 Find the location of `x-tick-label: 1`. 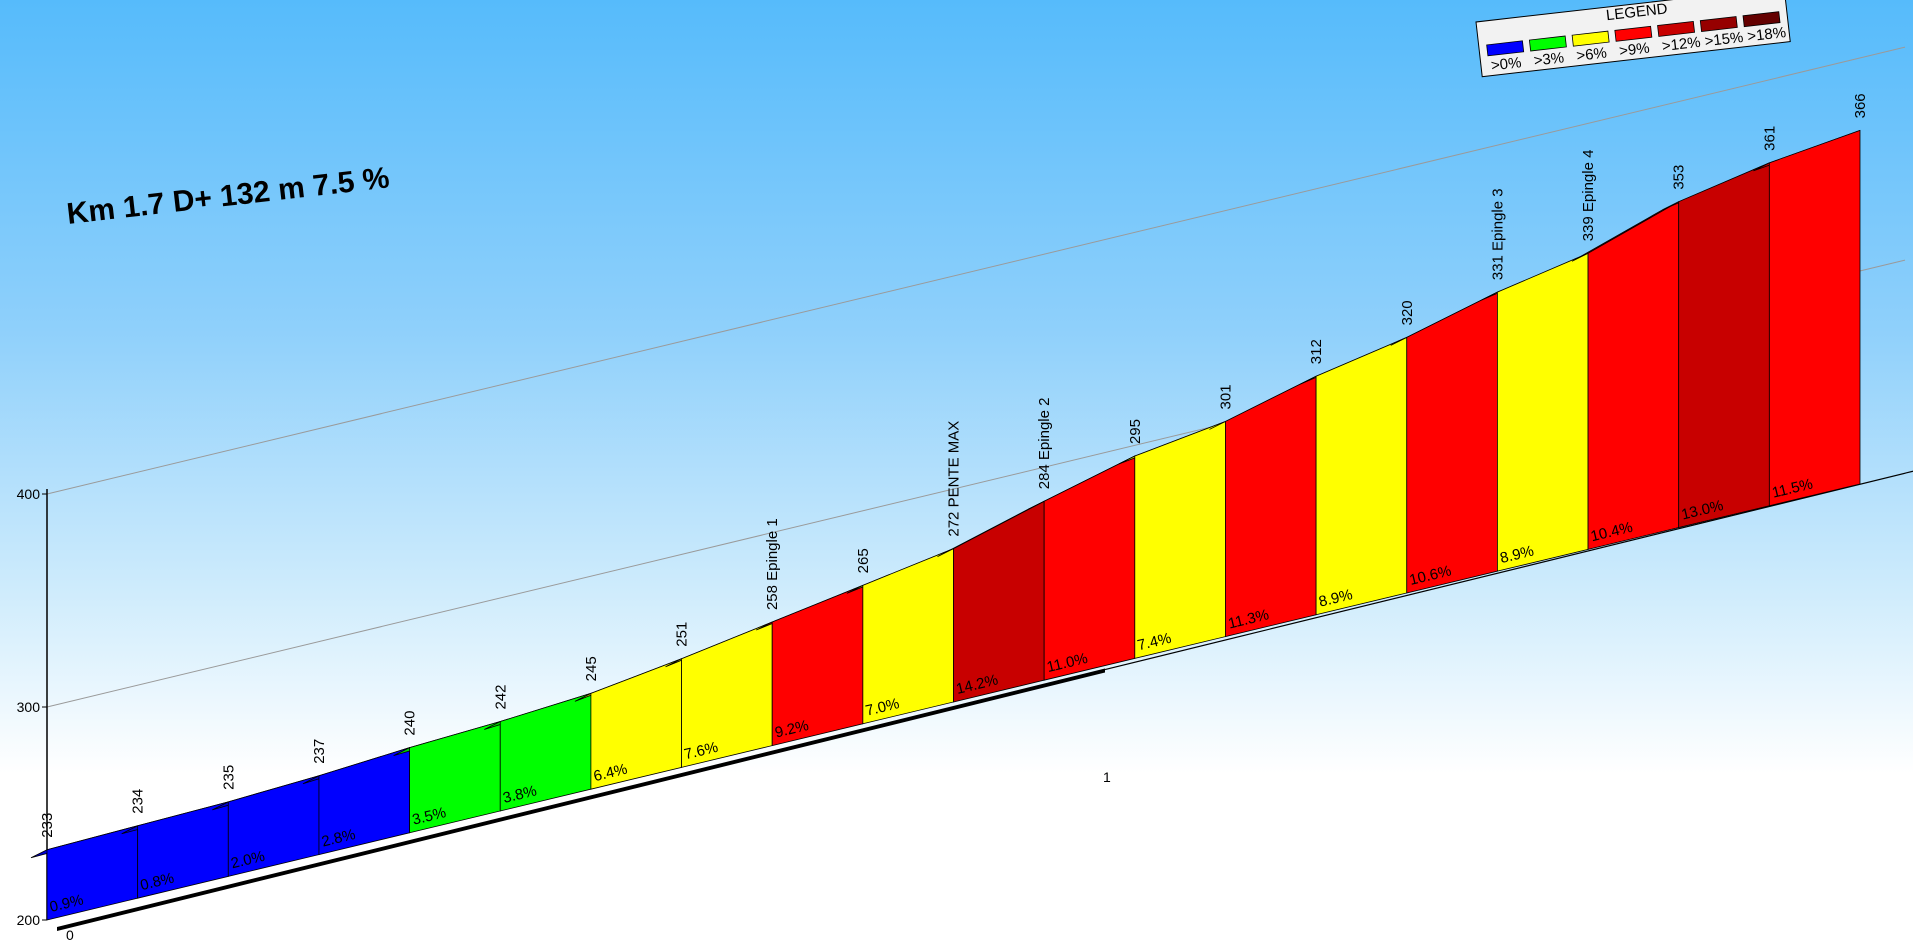

x-tick-label: 1 is located at coordinates (1107, 777).